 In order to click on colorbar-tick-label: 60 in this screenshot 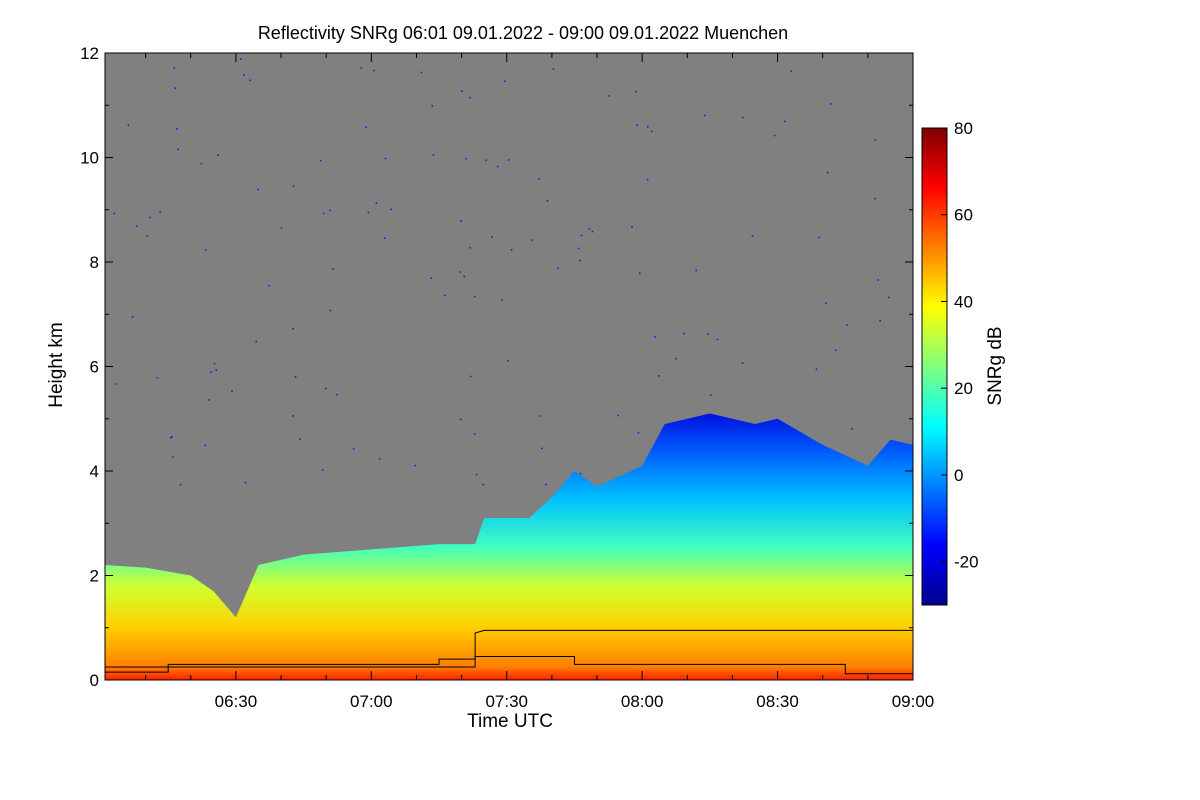, I will do `click(963, 215)`.